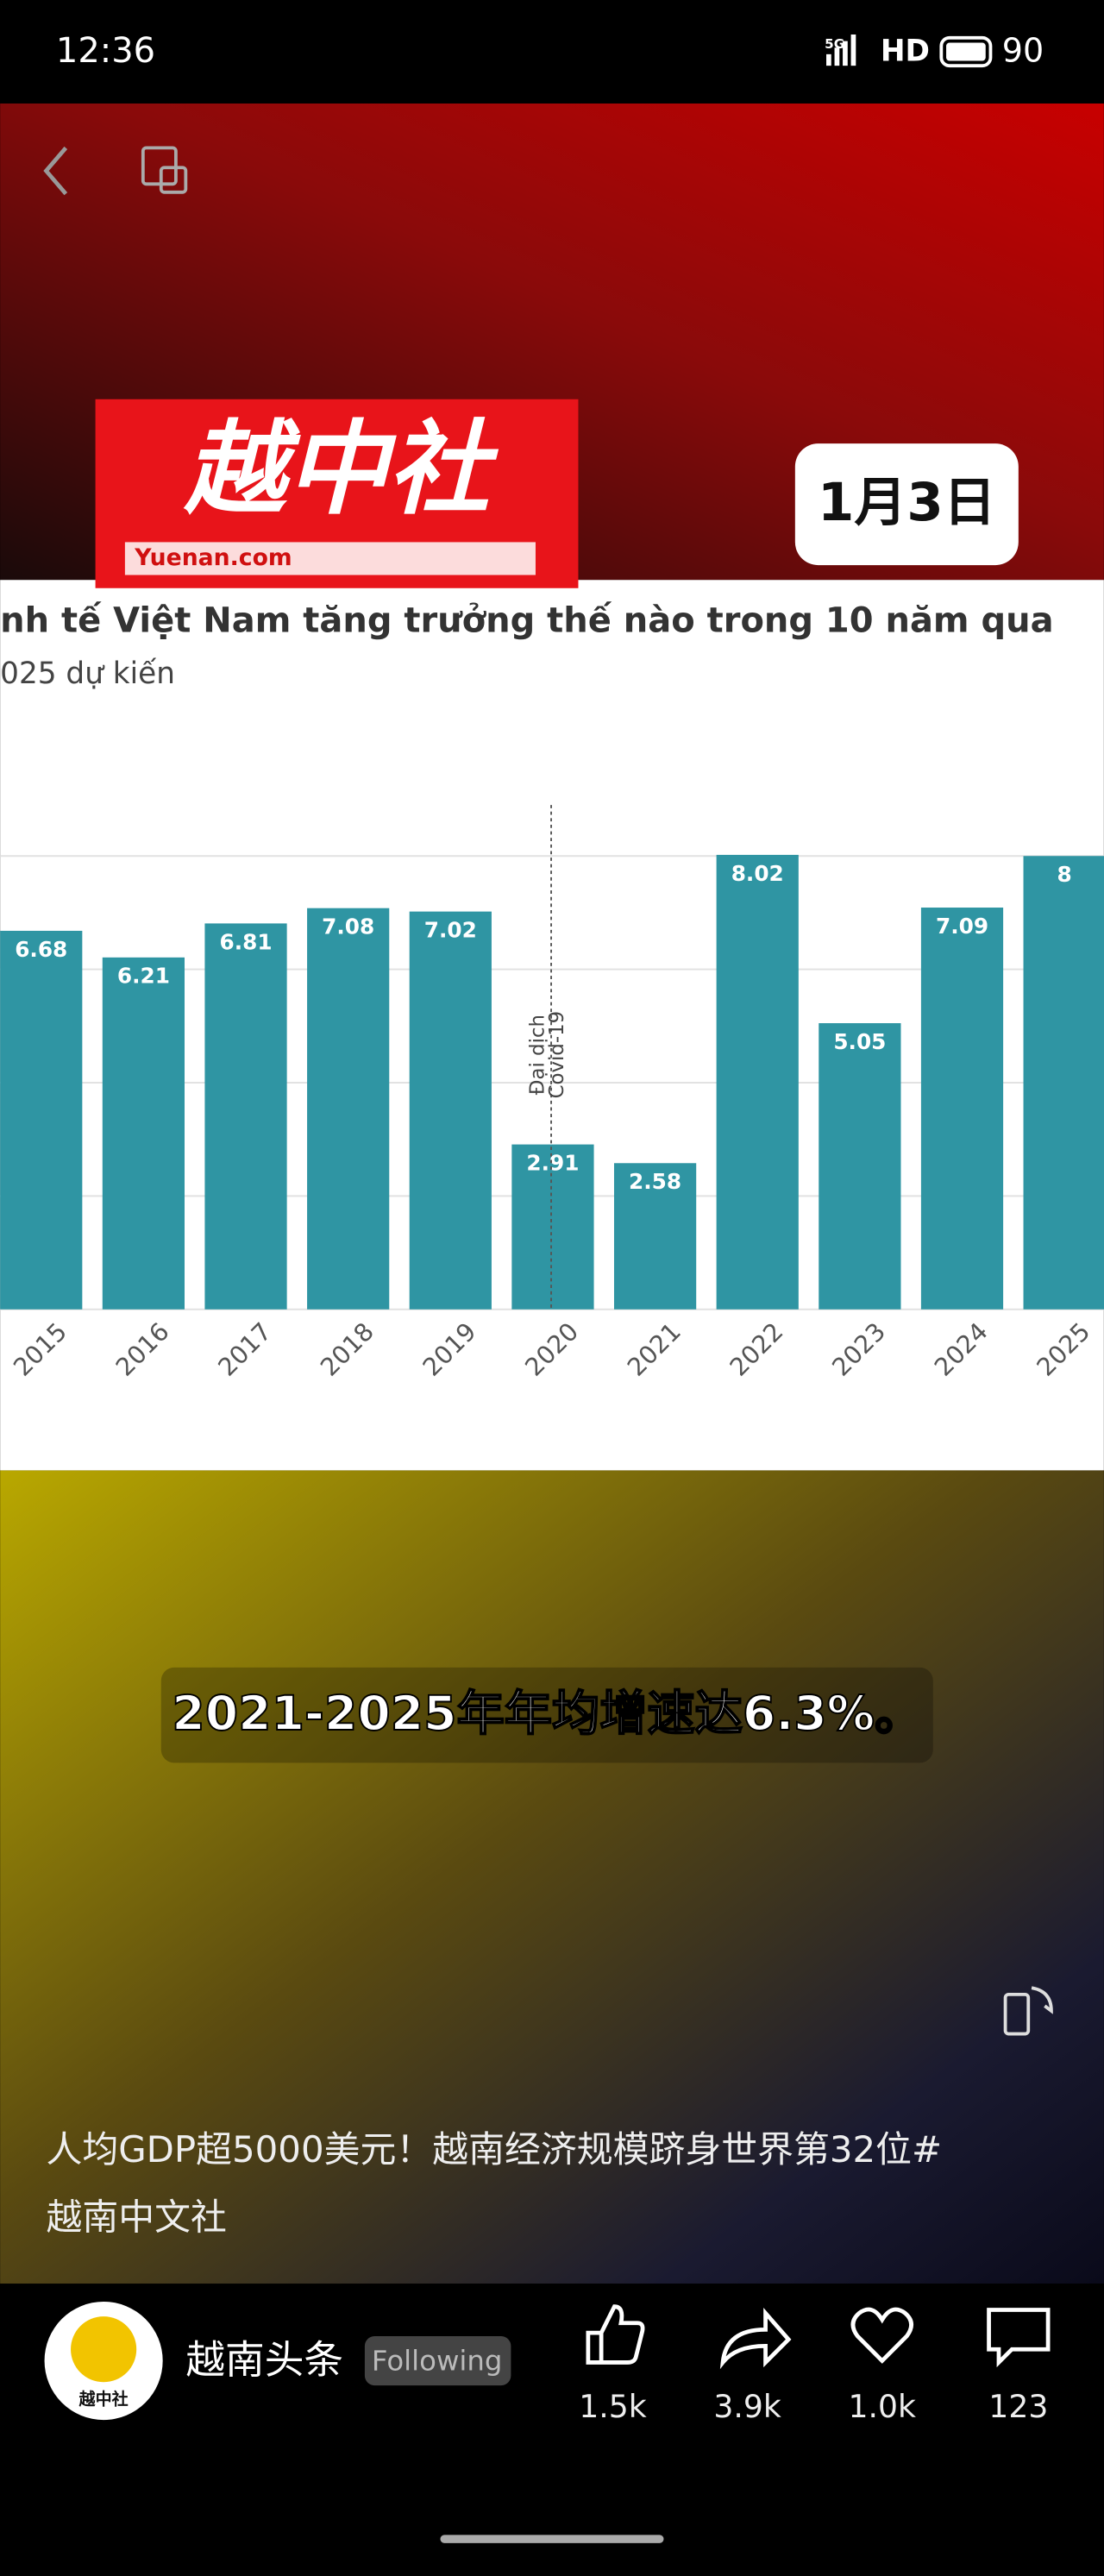 The width and height of the screenshot is (1104, 2576). What do you see at coordinates (883, 2406) in the screenshot?
I see `action-count: 1.0k` at bounding box center [883, 2406].